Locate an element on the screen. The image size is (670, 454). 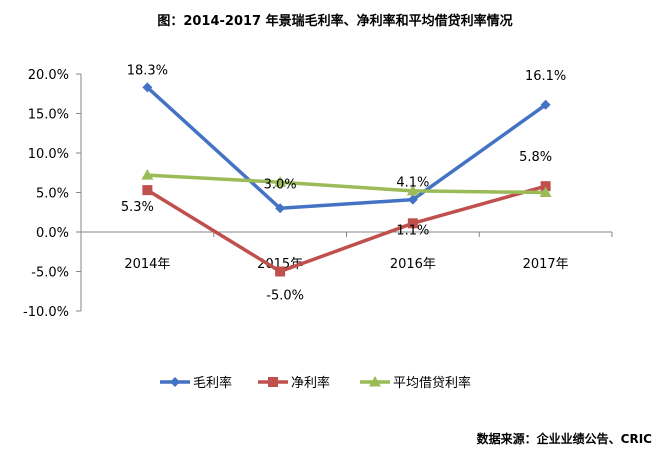
y-tick-label: 15.0% is located at coordinates (48, 115).